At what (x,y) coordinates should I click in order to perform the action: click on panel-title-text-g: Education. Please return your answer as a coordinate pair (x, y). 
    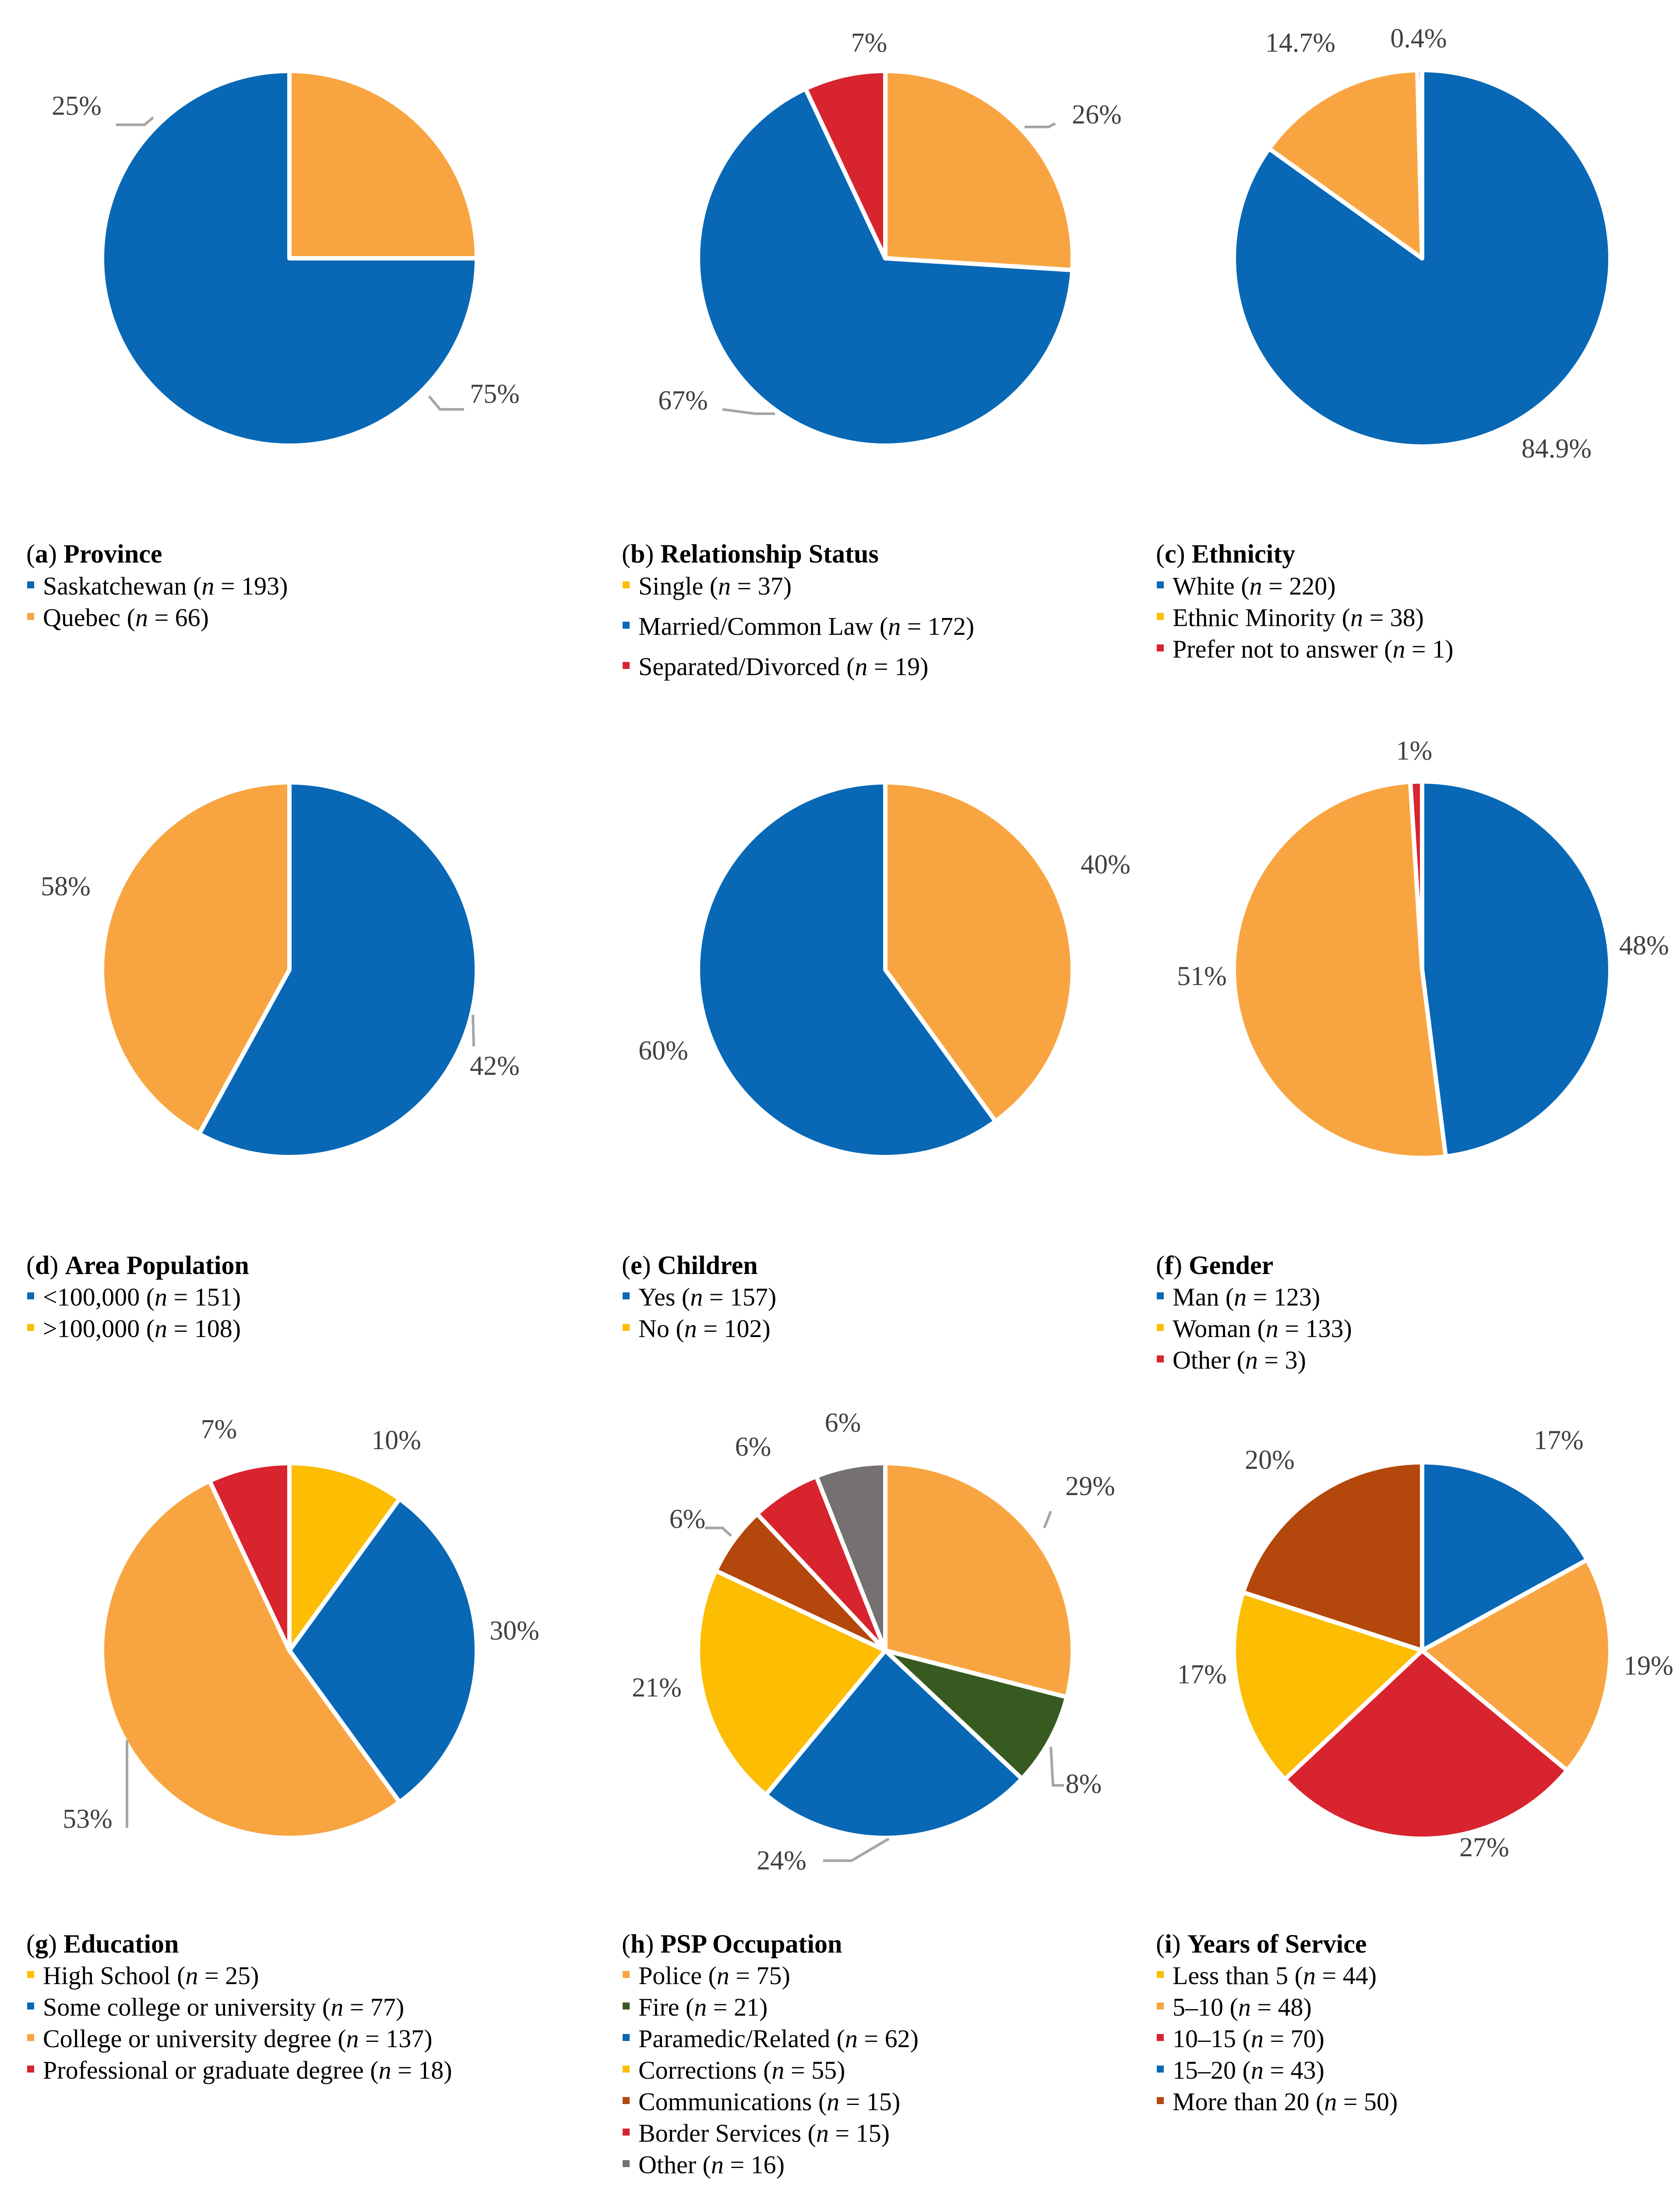
    Looking at the image, I should click on (121, 1944).